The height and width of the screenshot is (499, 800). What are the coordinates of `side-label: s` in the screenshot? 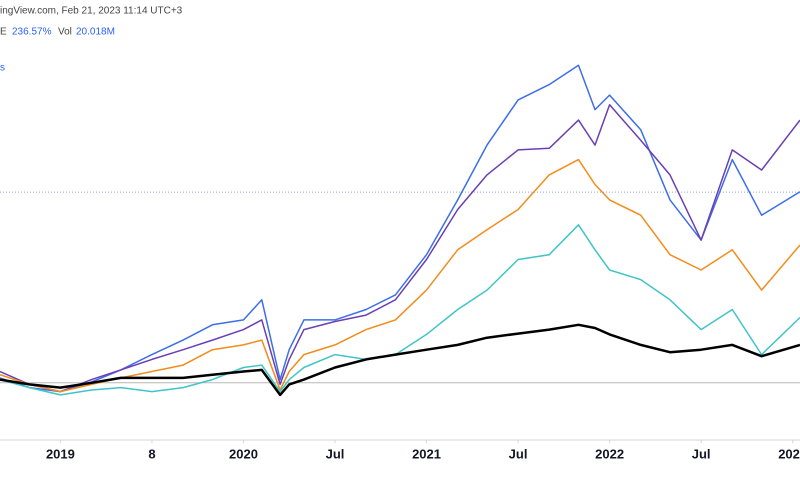 It's located at (2, 68).